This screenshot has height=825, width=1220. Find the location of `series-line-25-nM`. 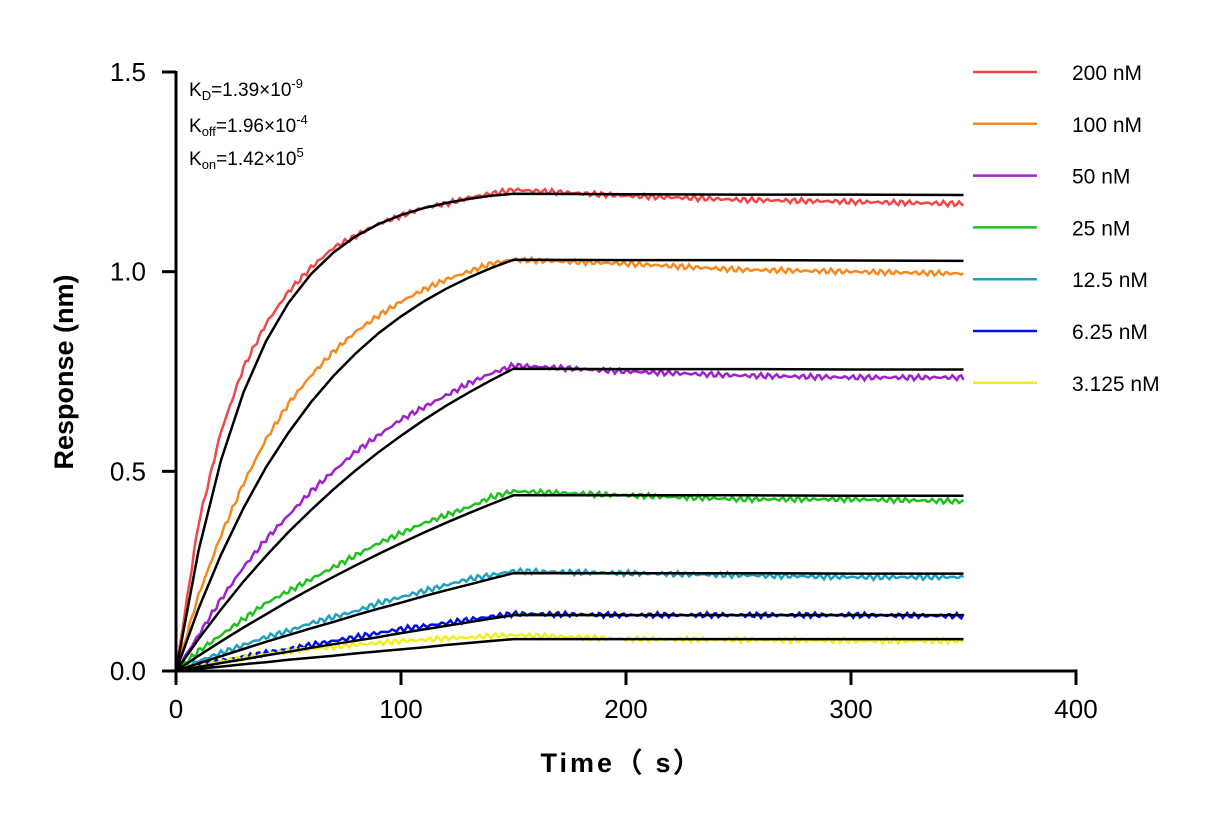

series-line-25-nM is located at coordinates (570, 579).